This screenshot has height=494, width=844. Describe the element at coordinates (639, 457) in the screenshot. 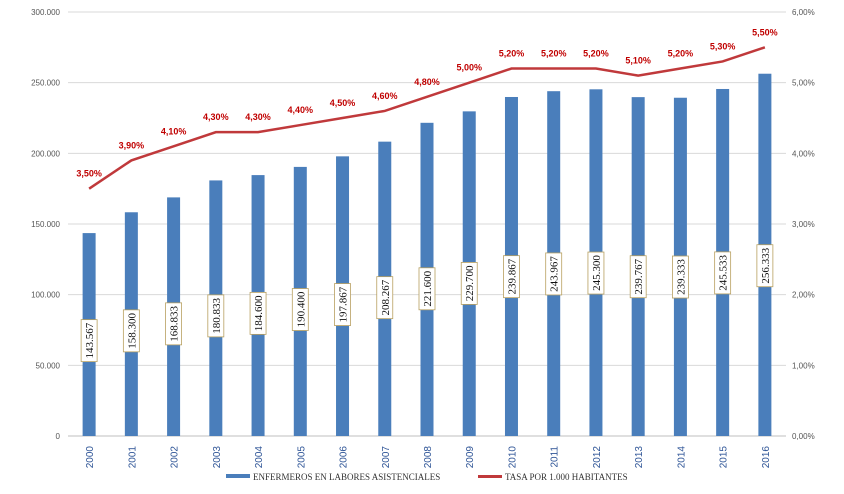

I see `x-tick-label: 2013` at that location.